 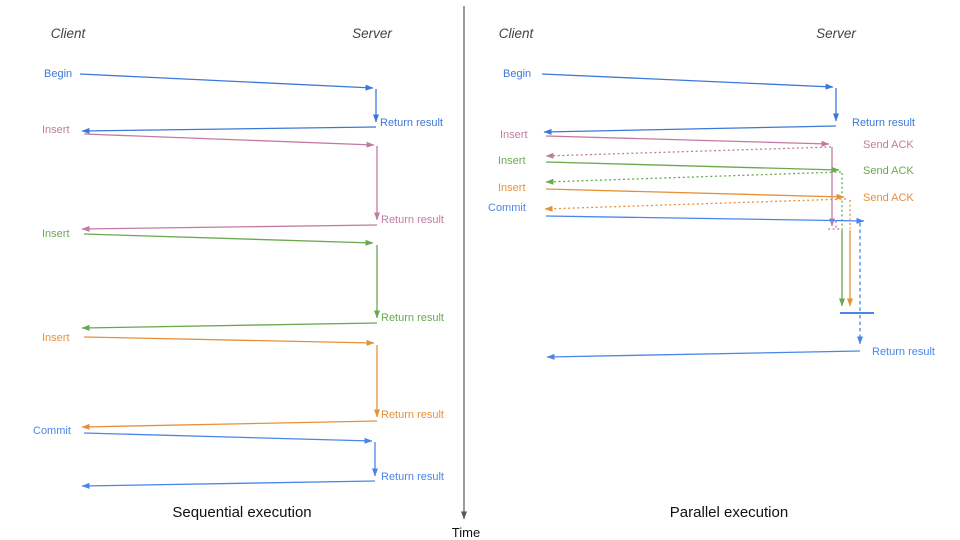 What do you see at coordinates (229, 228) in the screenshot?
I see `sequential-insert1-response-line` at bounding box center [229, 228].